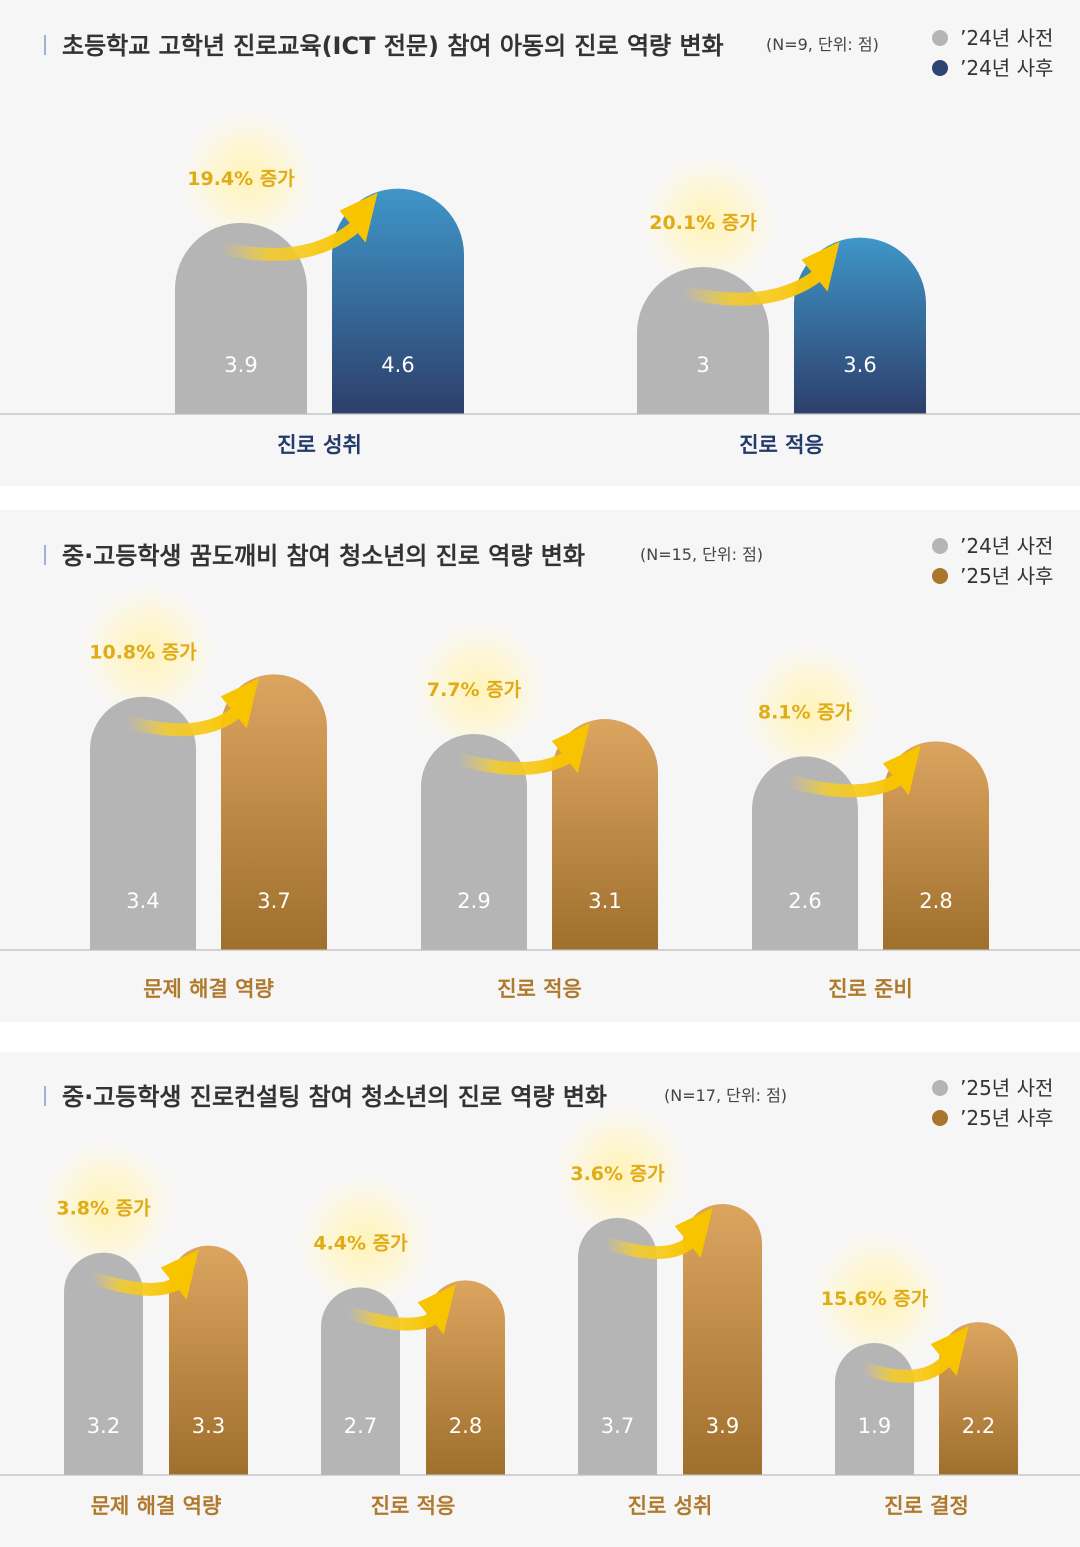  I want to click on bar-value-label: 2.6, so click(804, 901).